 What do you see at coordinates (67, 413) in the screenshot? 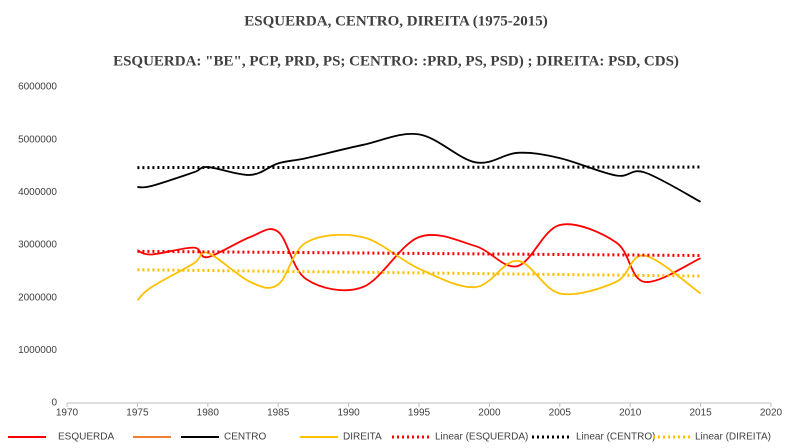
I see `x-tick-label: 1970` at bounding box center [67, 413].